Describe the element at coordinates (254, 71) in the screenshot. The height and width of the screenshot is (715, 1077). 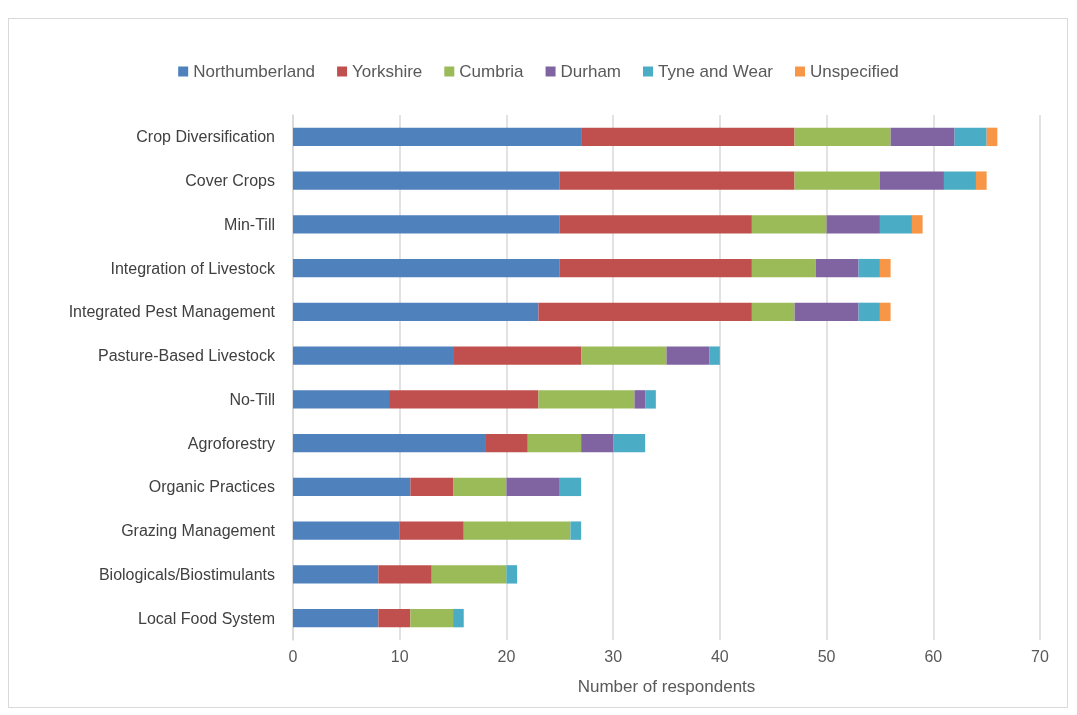
I see `legend-label: Northumberland` at that location.